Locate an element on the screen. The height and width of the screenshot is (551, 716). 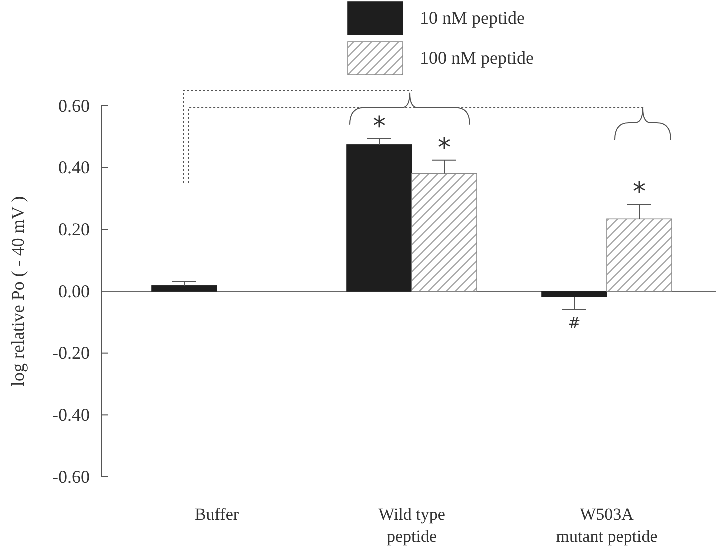
x-tick-label: Wild type peptide is located at coordinates (412, 525).